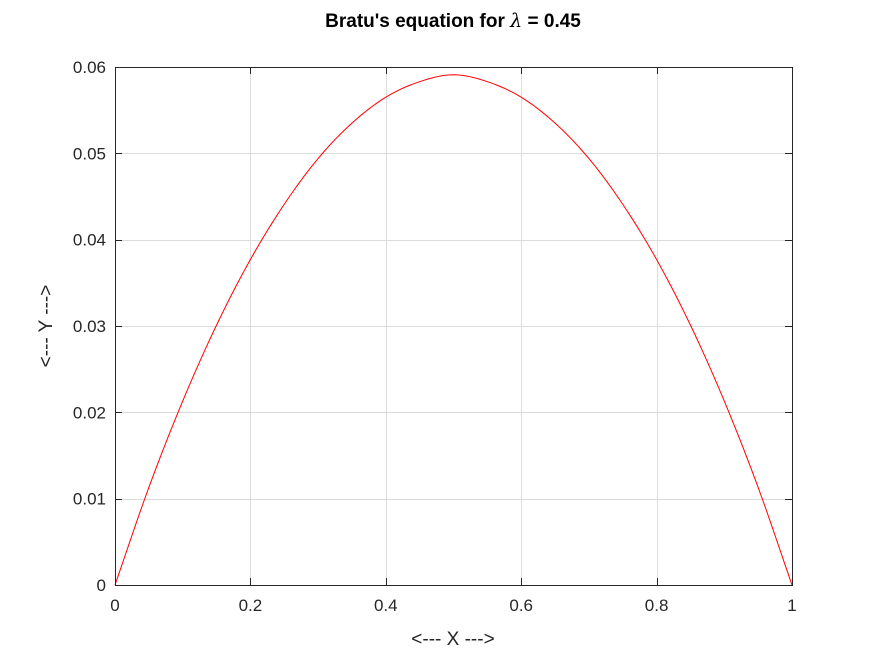 Image resolution: width=875 pixels, height=656 pixels. Describe the element at coordinates (89, 153) in the screenshot. I see `y-tick-label: 0.05` at that location.